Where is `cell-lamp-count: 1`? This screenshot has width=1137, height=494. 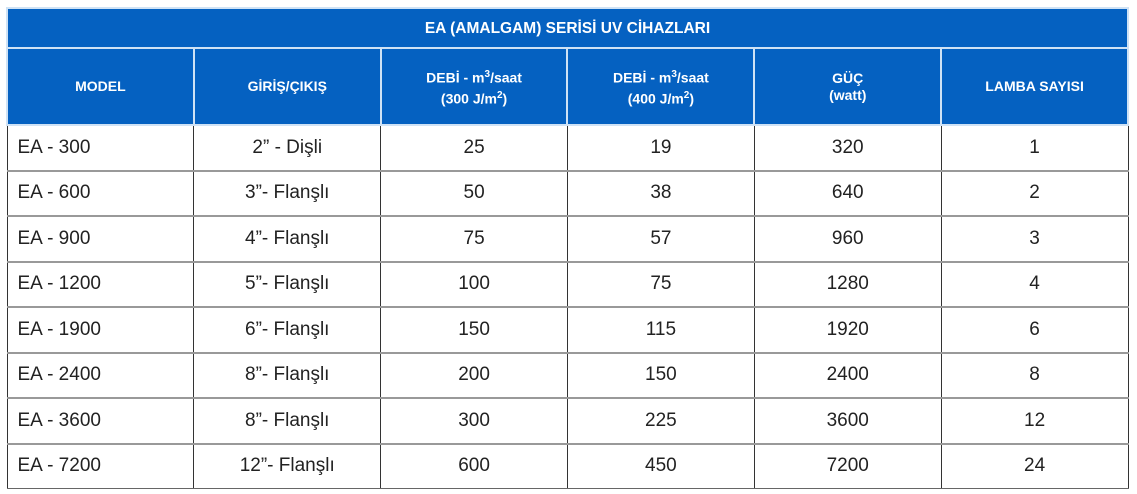 cell-lamp-count: 1 is located at coordinates (1034, 148).